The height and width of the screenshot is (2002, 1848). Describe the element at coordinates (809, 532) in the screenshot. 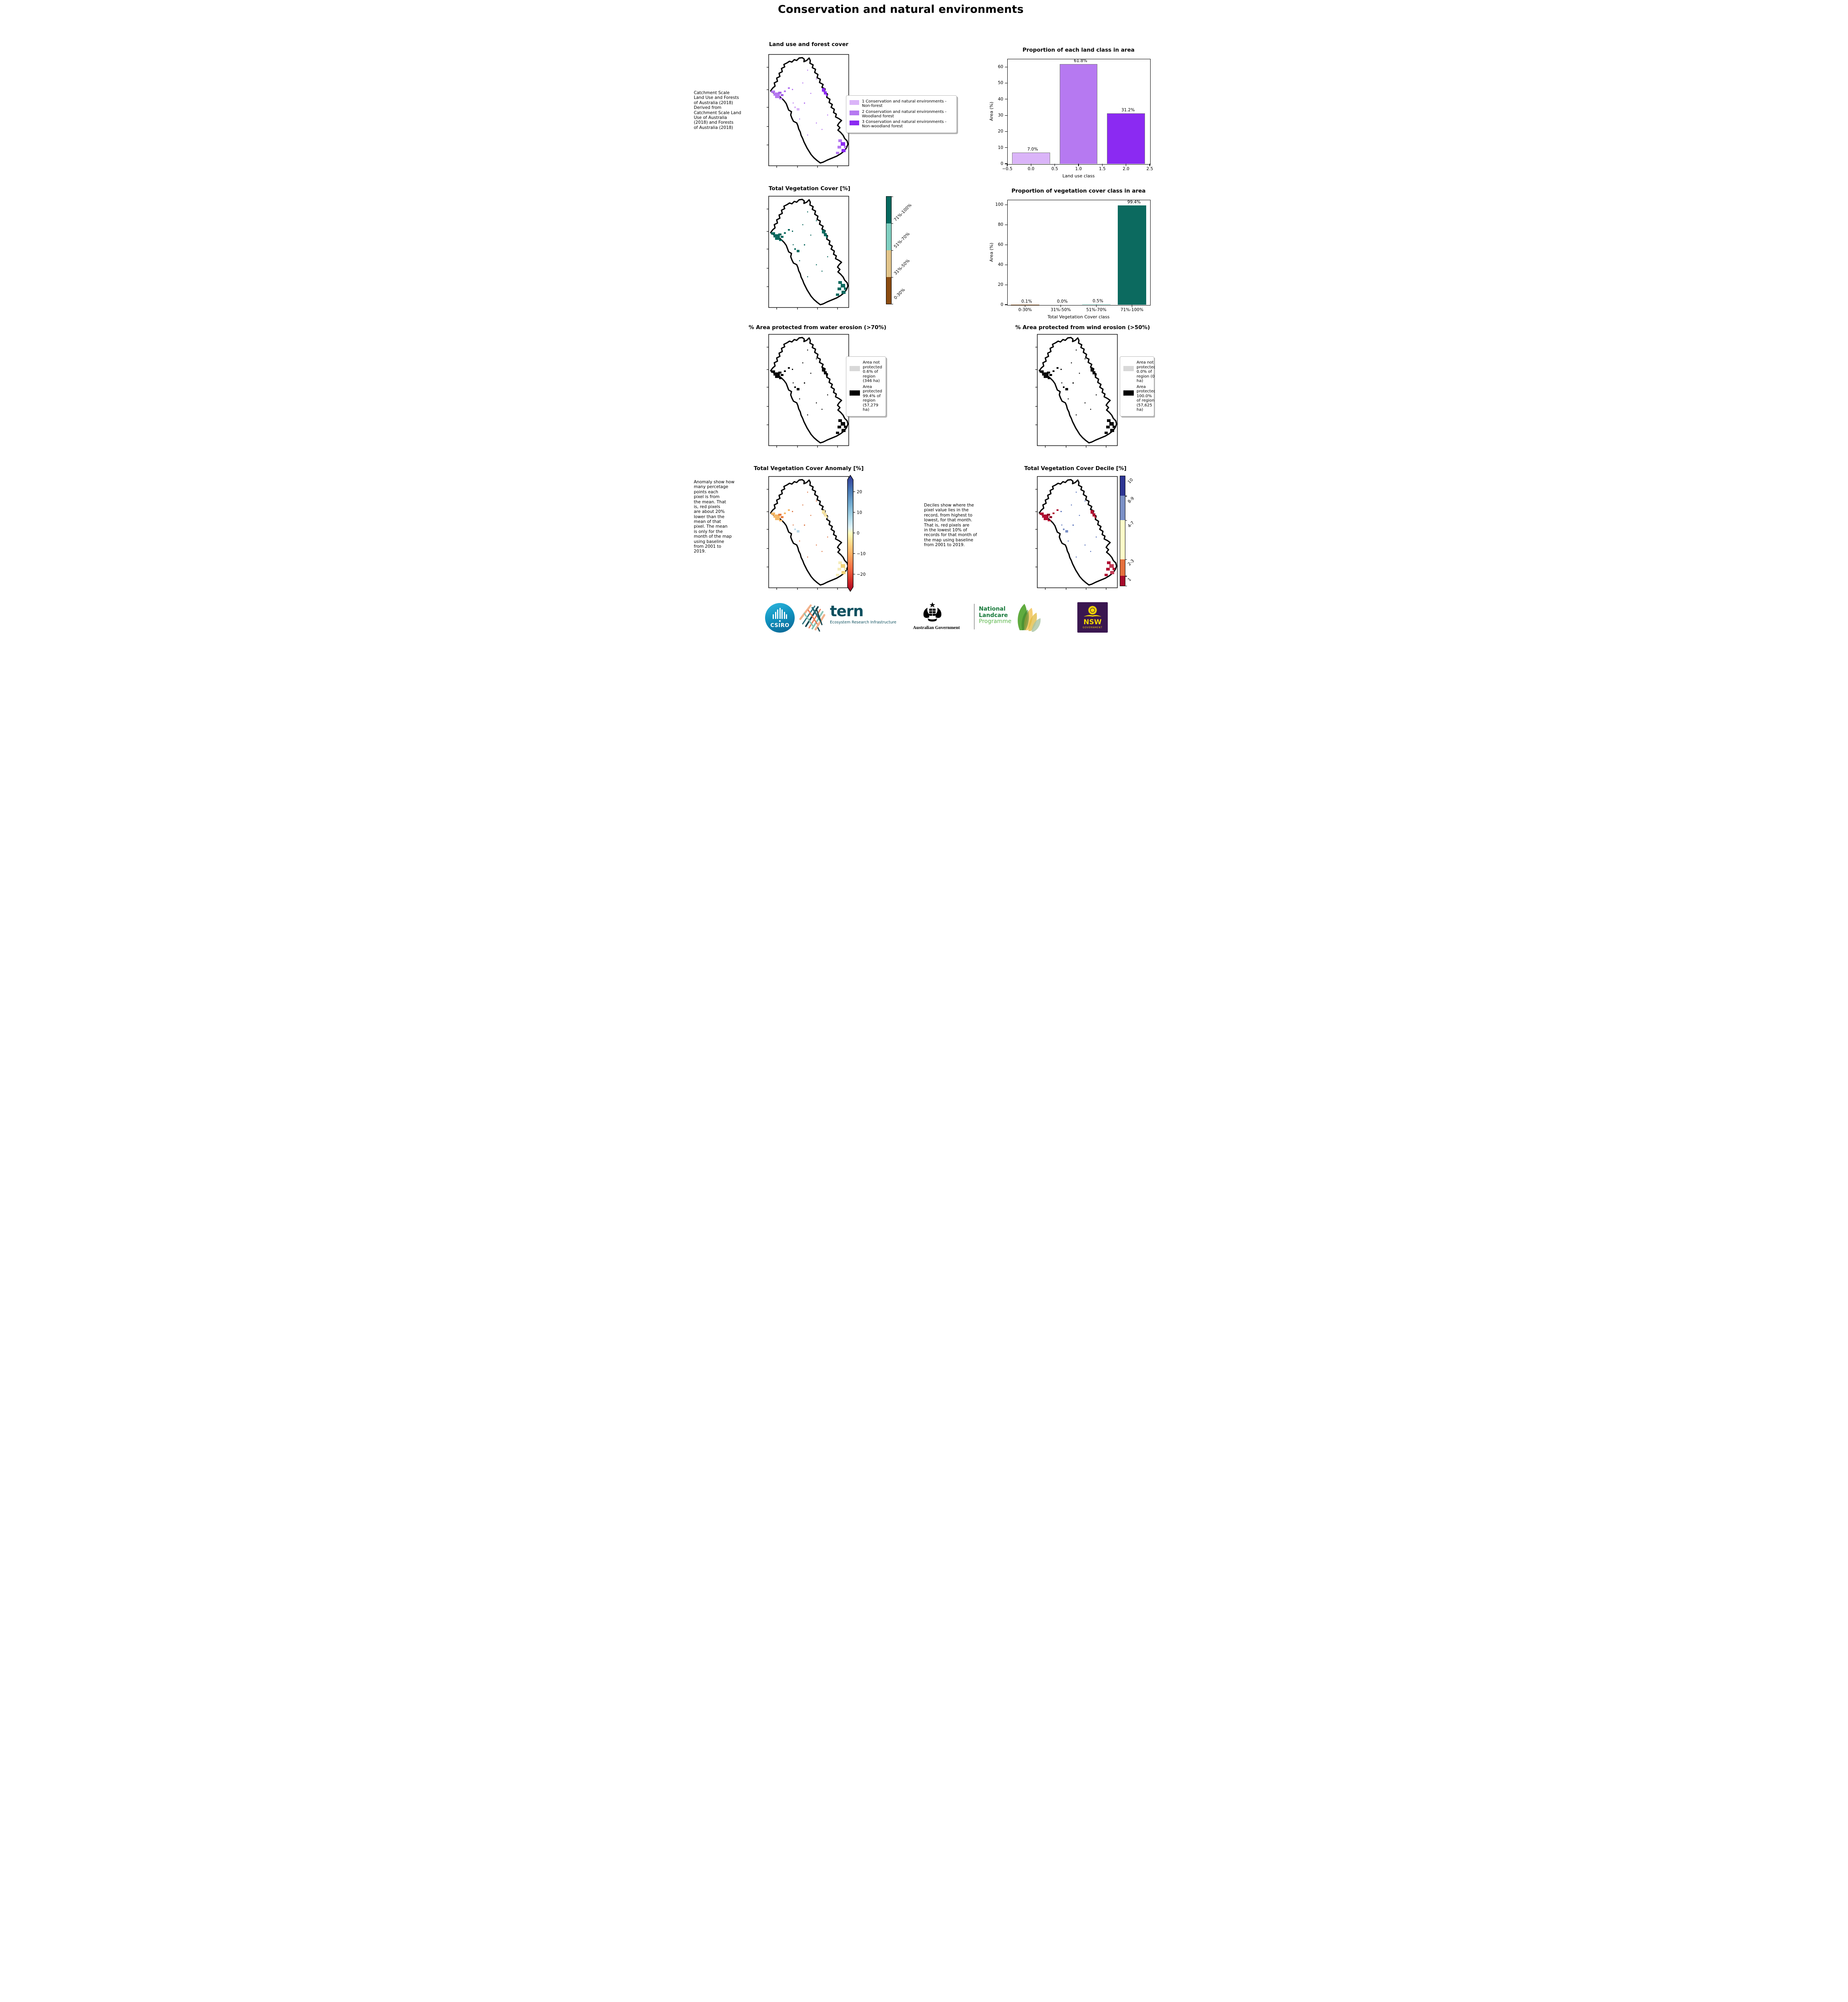

I see `map-anomaly` at that location.